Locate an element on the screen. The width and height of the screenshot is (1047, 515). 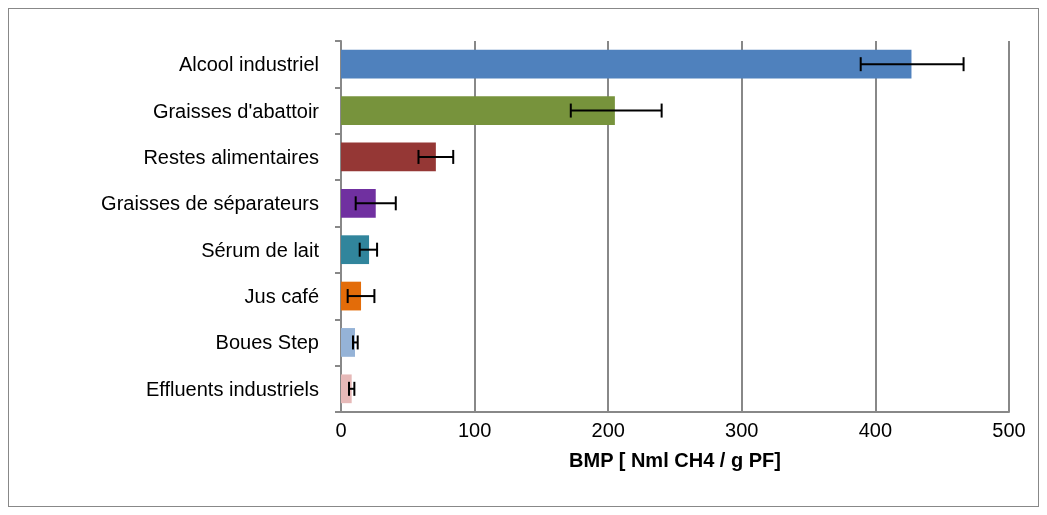
y-tick-label: Jus café is located at coordinates (281, 296).